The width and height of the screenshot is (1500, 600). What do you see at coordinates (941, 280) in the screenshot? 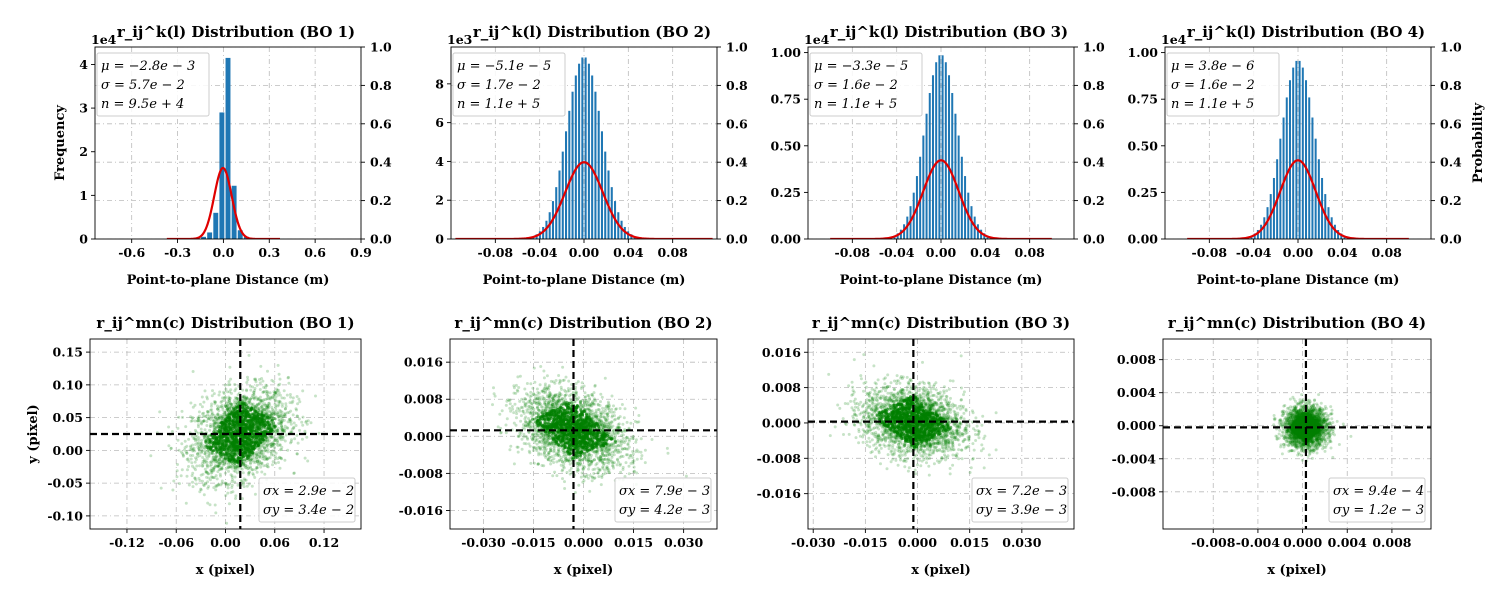
I see `x-axis-label: Point-to-plane Distance (m)` at bounding box center [941, 280].